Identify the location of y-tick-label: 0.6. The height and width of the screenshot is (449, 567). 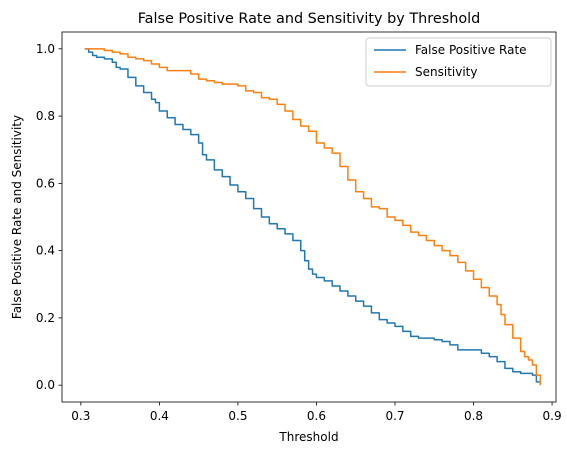
(45, 183).